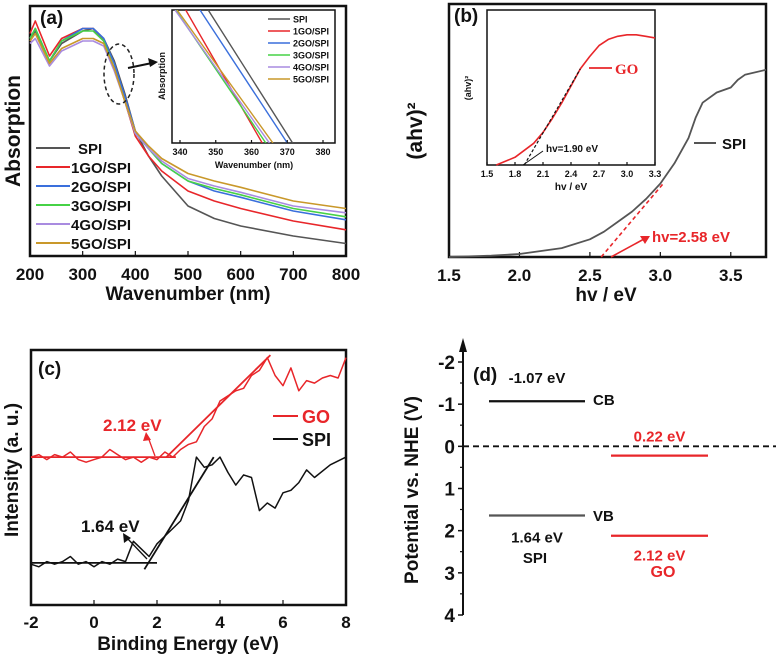 This screenshot has width=776, height=659. I want to click on x-axis-label-c: Binding Energy (eV), so click(188, 644).